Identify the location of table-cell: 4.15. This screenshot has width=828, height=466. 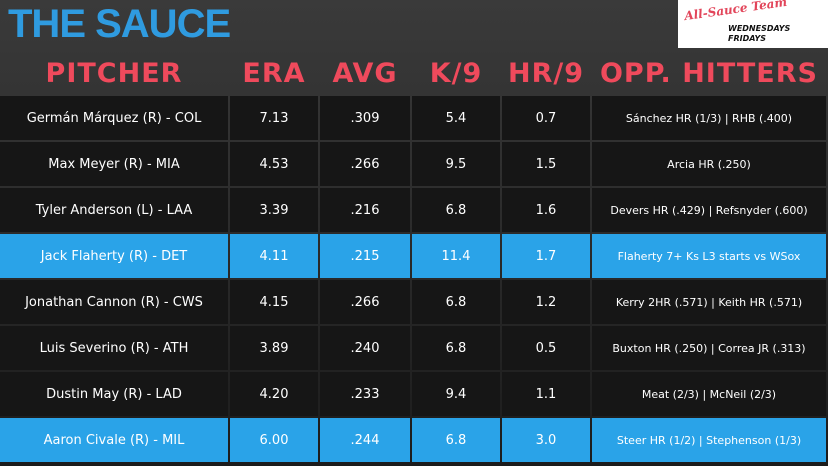
(274, 302).